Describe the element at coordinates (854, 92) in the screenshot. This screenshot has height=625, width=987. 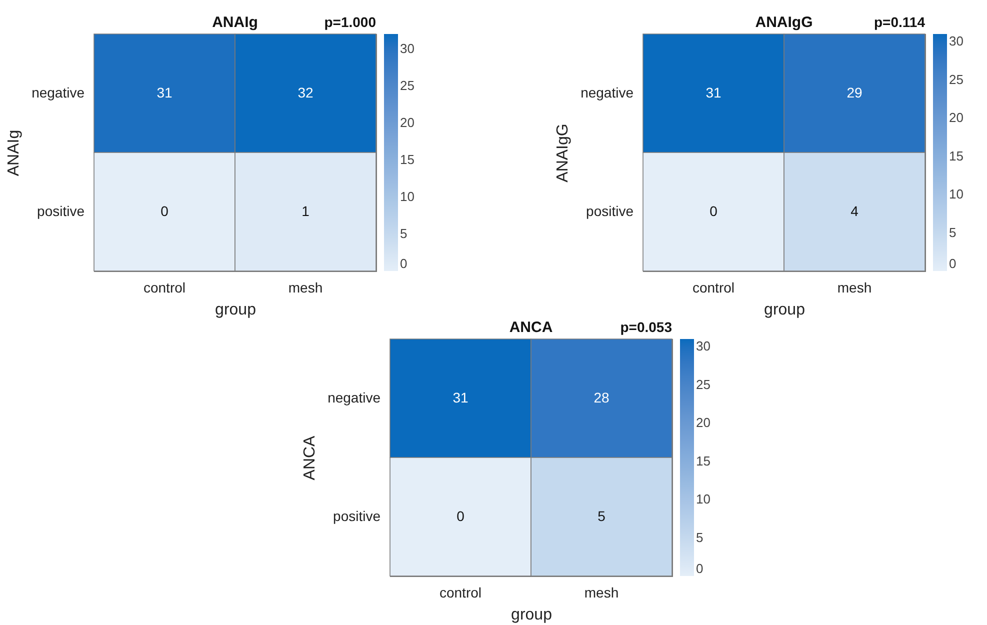
I see `data-label: 29` at that location.